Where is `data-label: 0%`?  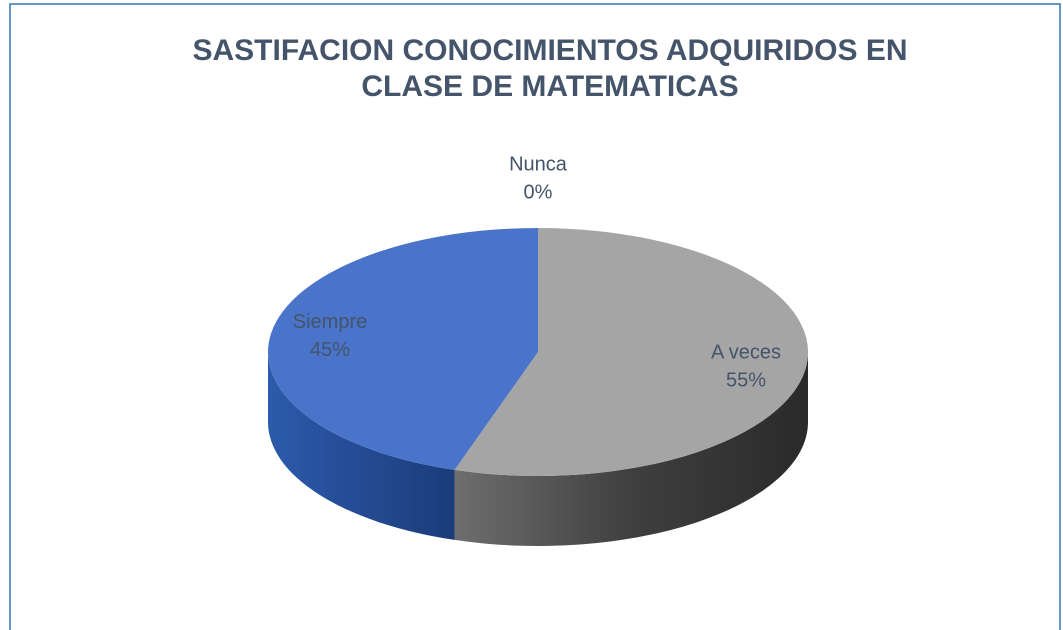 data-label: 0% is located at coordinates (538, 193).